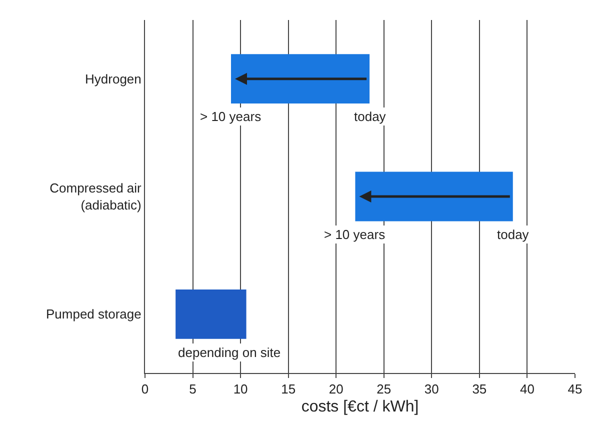 Image resolution: width=594 pixels, height=424 pixels. I want to click on x-tick-label: 30, so click(431, 389).